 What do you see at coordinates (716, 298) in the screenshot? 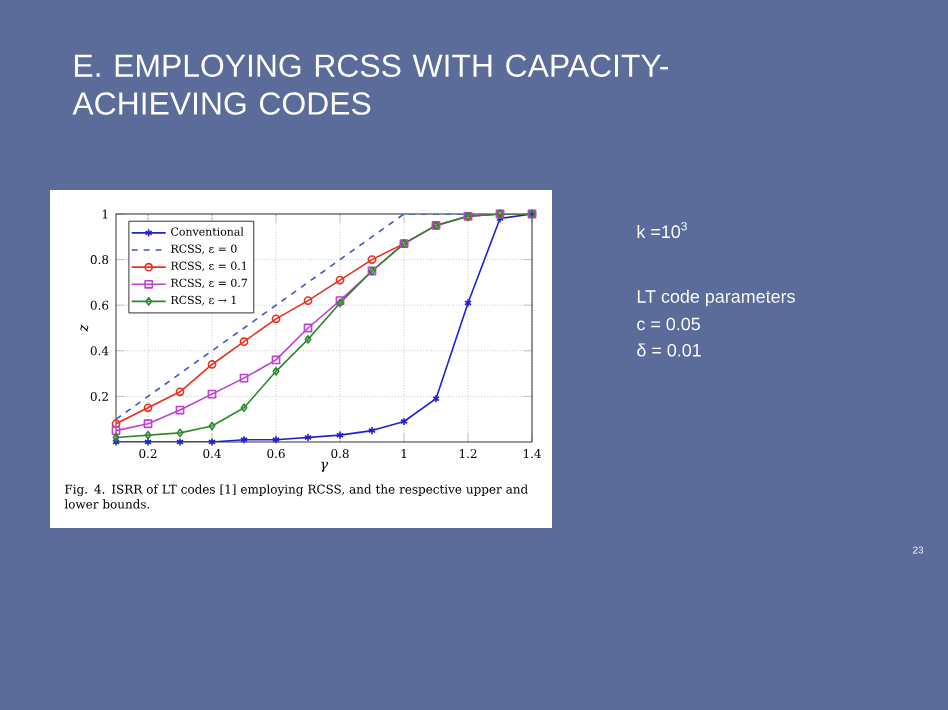
I see `text: LT code parameters` at bounding box center [716, 298].